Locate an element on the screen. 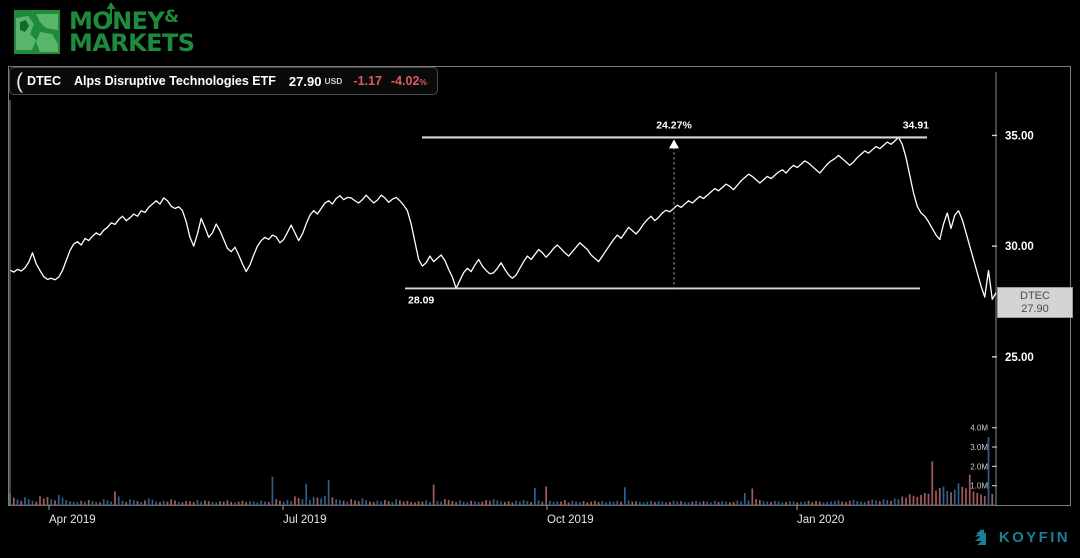 The height and width of the screenshot is (558, 1080). koyfin-chevron-icon is located at coordinates (980, 537).